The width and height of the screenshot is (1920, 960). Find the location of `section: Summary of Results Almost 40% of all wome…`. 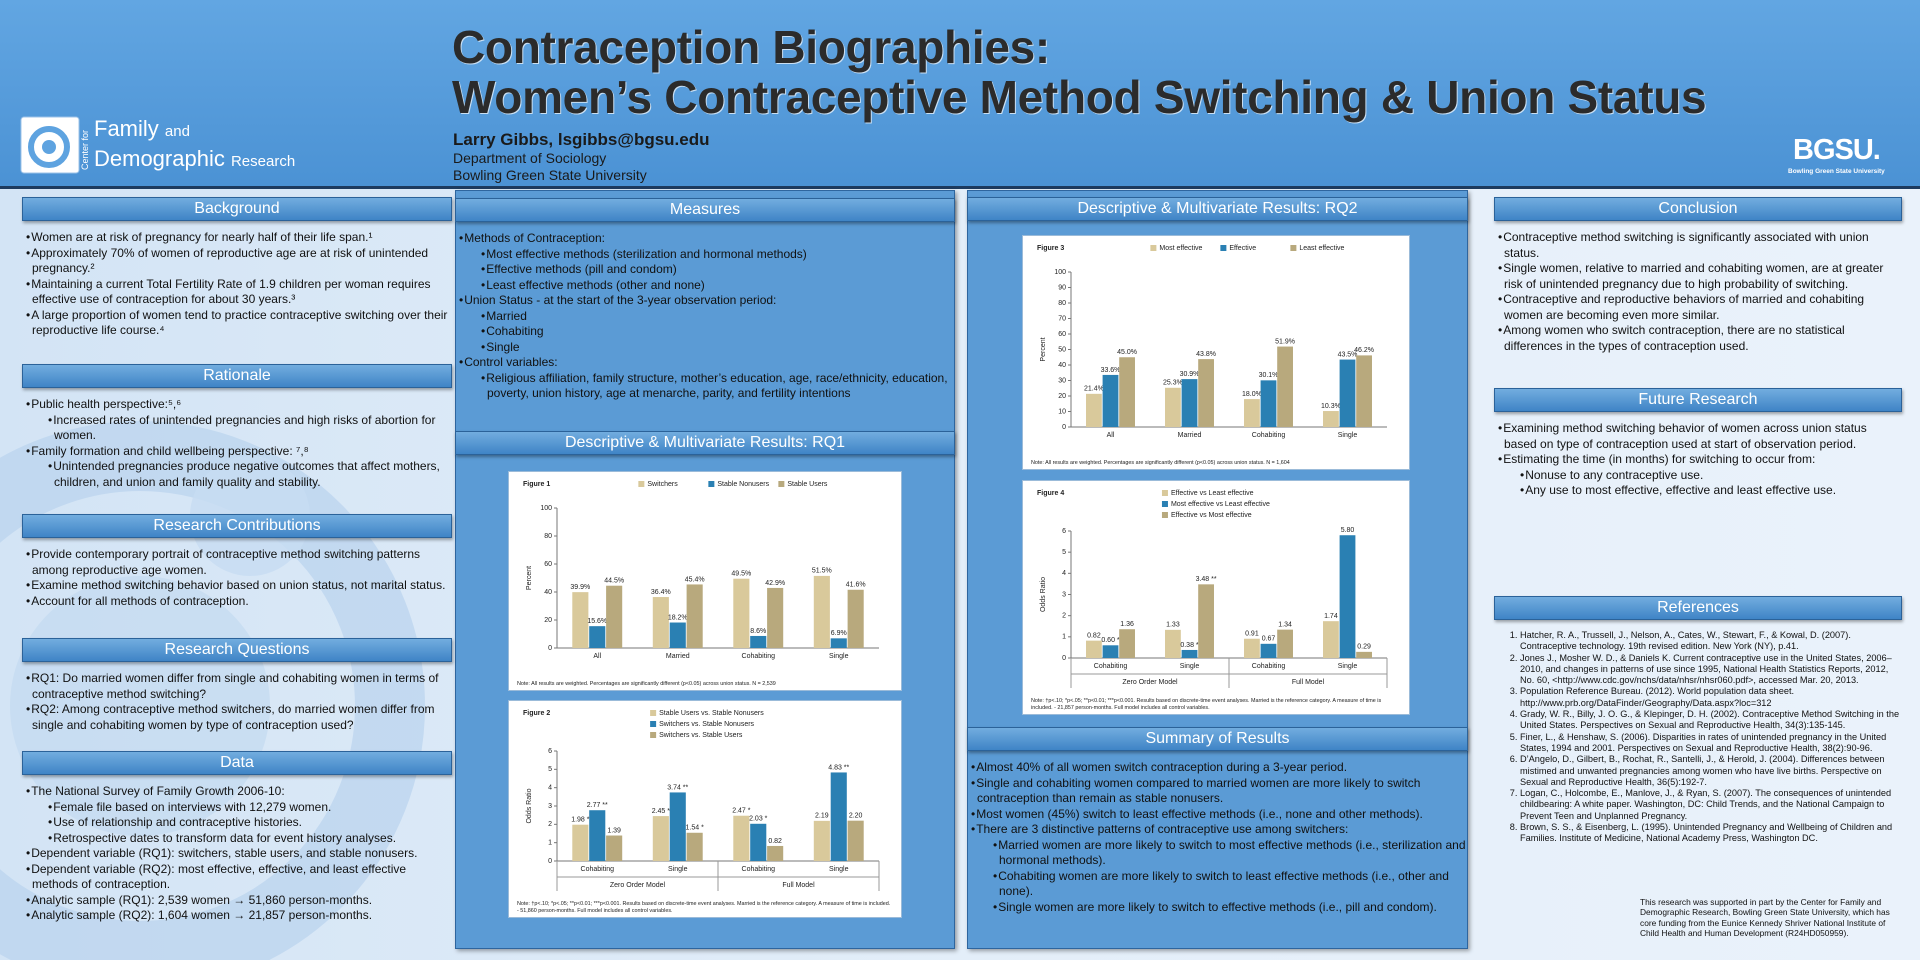

section: Summary of Results Almost 40% of all wome… is located at coordinates (1217, 821).